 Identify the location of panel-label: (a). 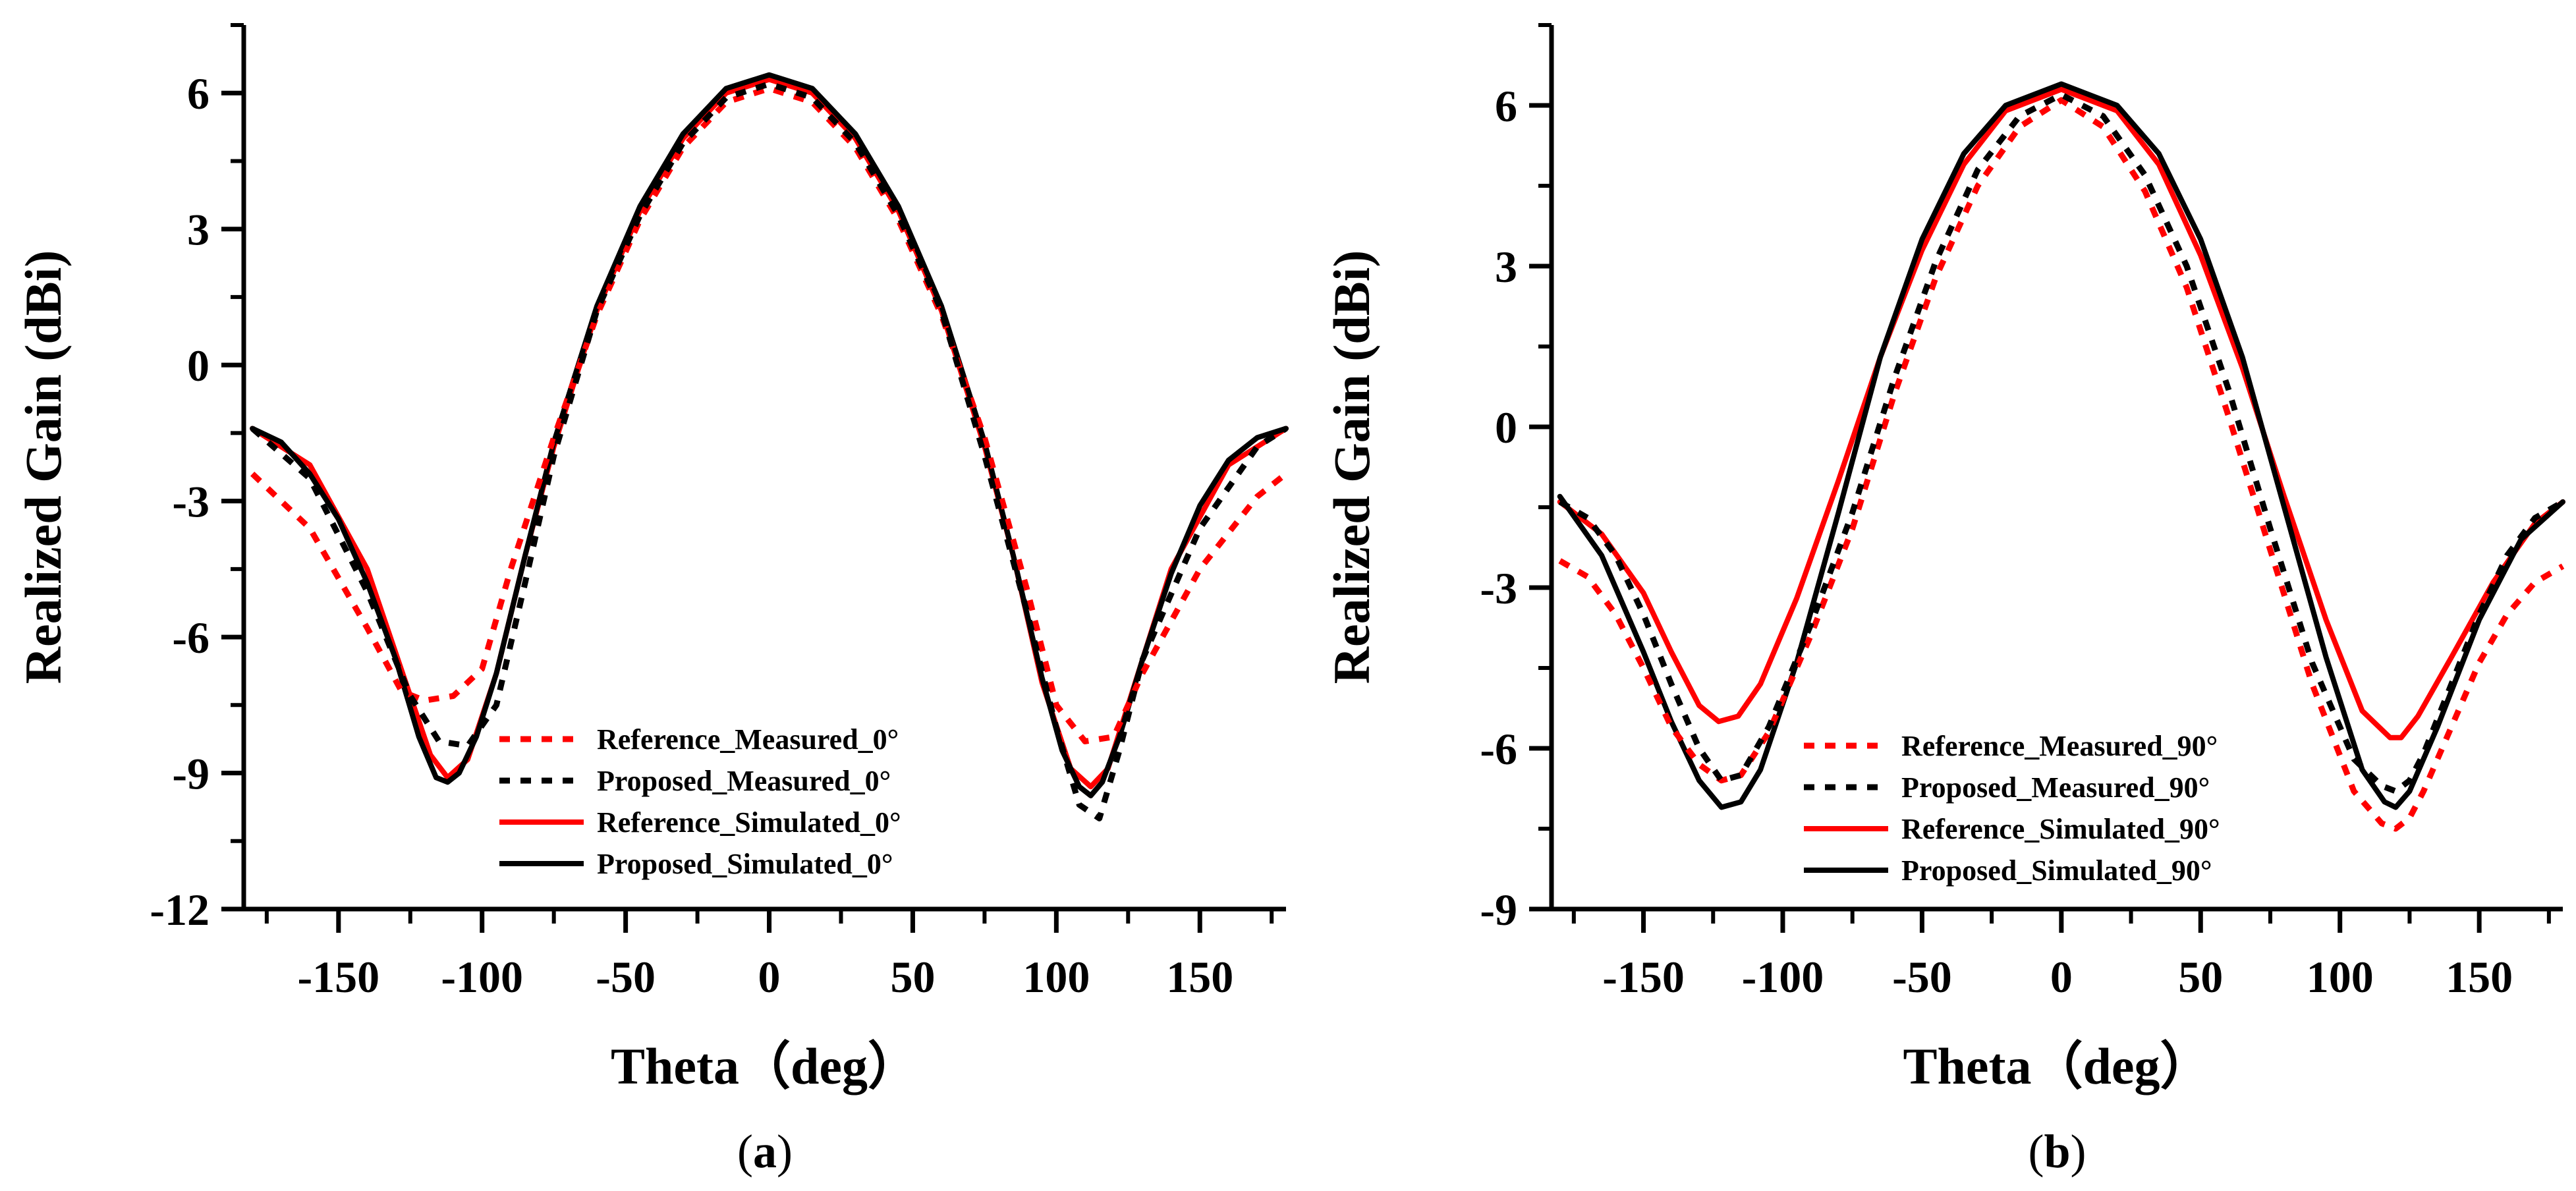
(765, 1151).